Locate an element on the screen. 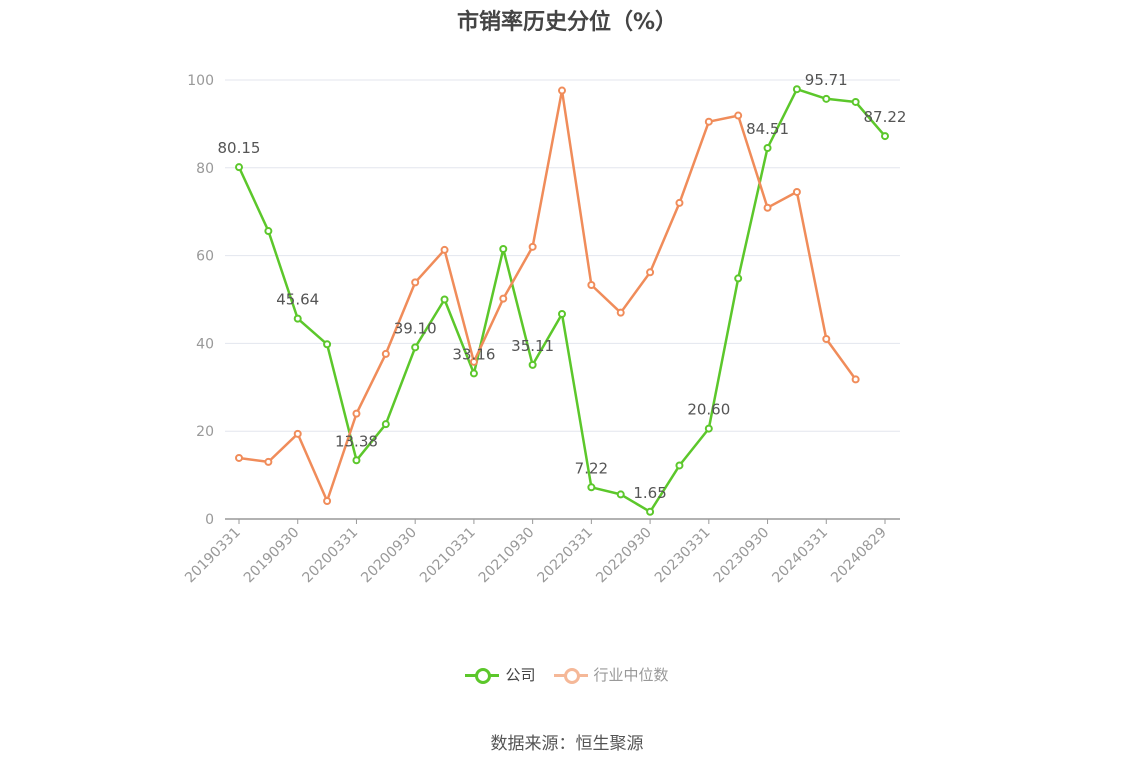 This screenshot has width=1134, height=766. data-label: 35.11 is located at coordinates (532, 346).